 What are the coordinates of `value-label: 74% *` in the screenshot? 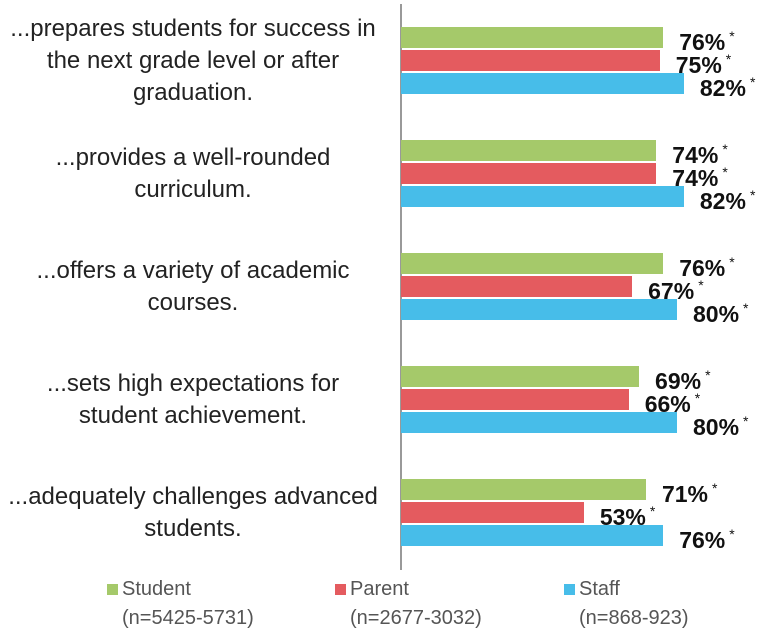 It's located at (700, 155).